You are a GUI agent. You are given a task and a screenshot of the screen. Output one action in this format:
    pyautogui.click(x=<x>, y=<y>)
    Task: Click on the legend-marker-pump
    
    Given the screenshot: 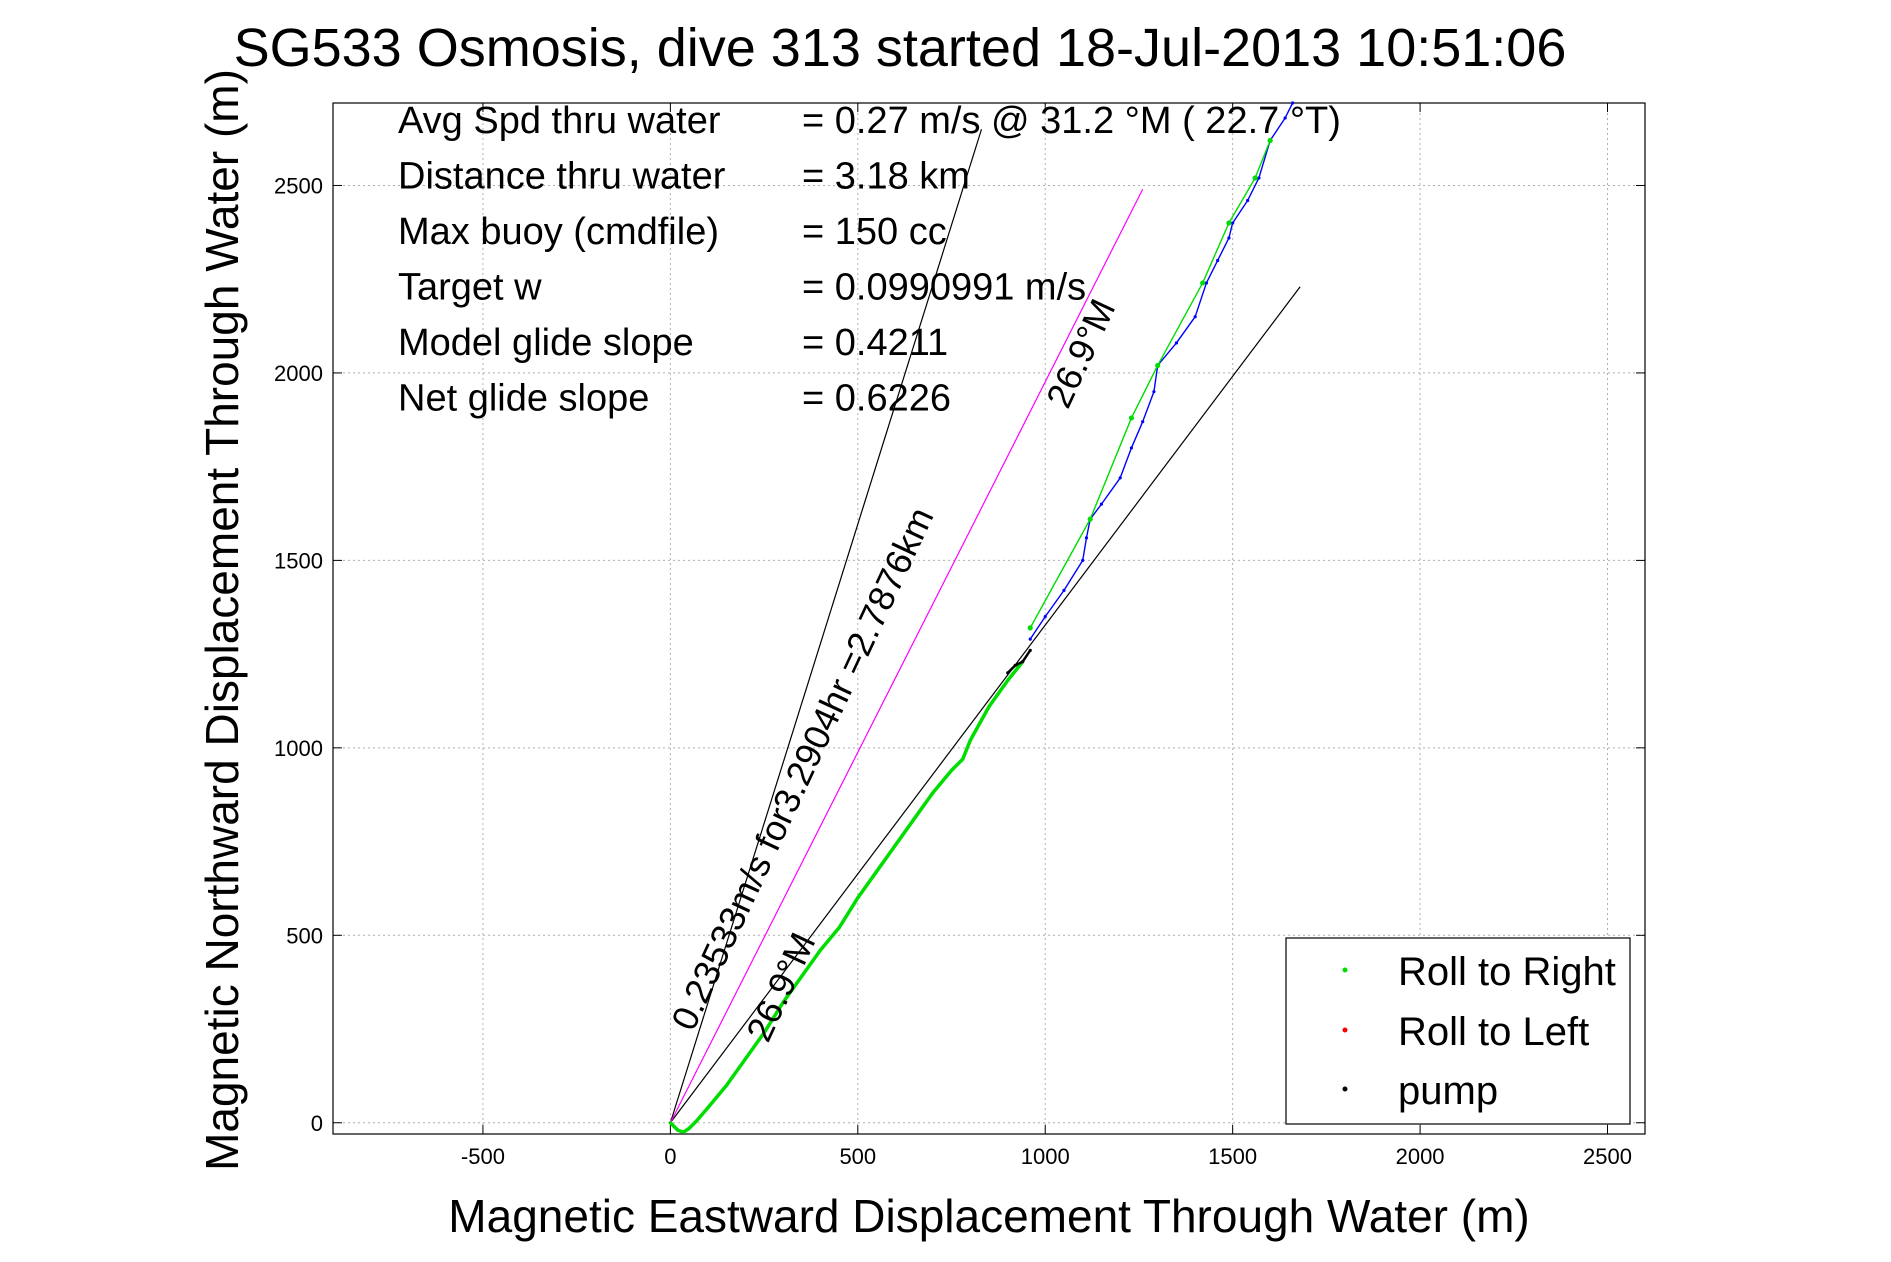 What is the action you would take?
    pyautogui.click(x=1345, y=1089)
    